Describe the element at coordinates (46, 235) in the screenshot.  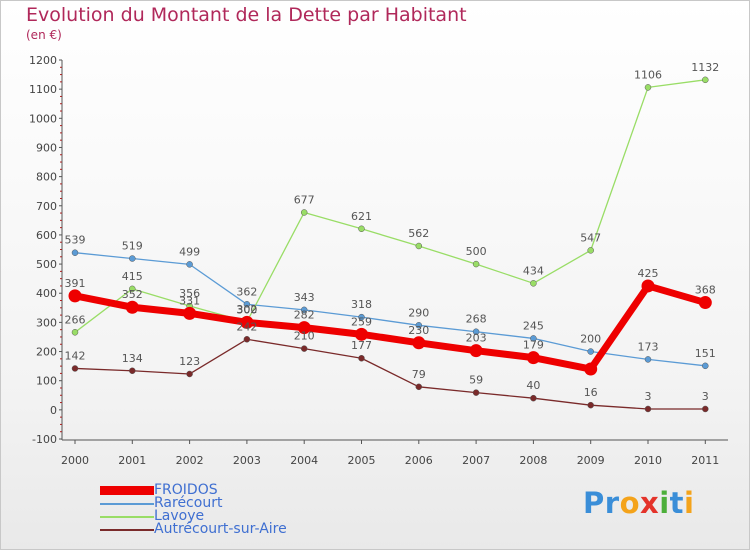
I see `y-tick-label: 600` at that location.